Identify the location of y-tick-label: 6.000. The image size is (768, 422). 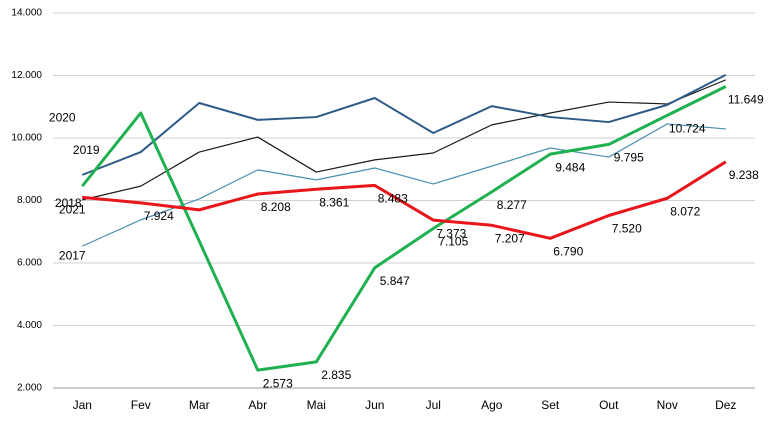
(29, 263).